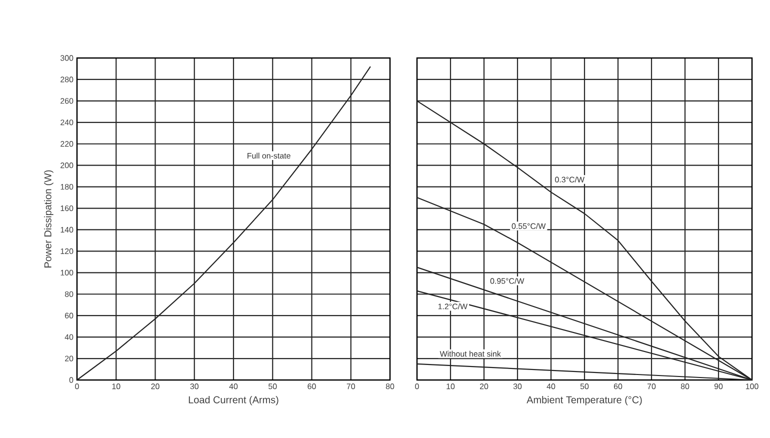 The width and height of the screenshot is (770, 438). I want to click on y-axis-title: Power Dissipation (W), so click(49, 219).